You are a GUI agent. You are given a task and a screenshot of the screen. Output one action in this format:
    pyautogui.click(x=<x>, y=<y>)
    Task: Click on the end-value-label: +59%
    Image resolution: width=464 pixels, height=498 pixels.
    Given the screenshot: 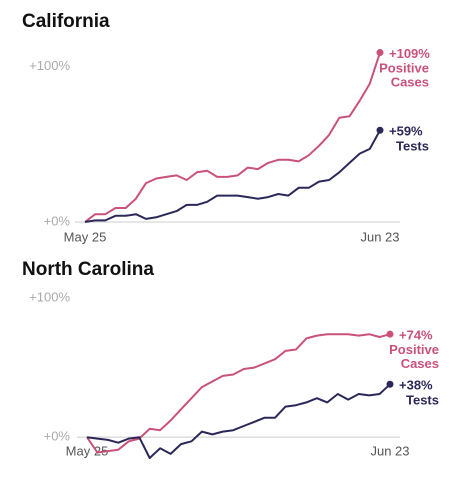 What is the action you would take?
    pyautogui.click(x=406, y=131)
    